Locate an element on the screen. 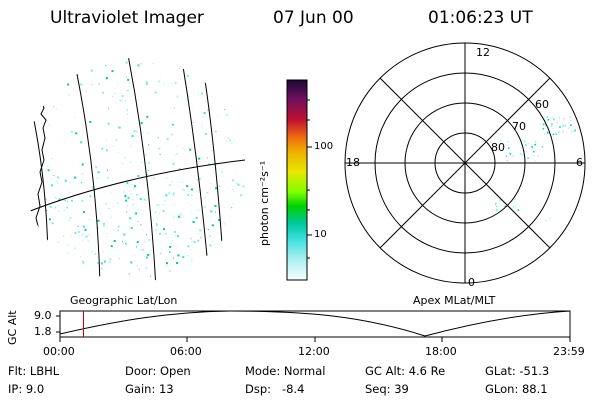  coastline-tip is located at coordinates (27, 265).